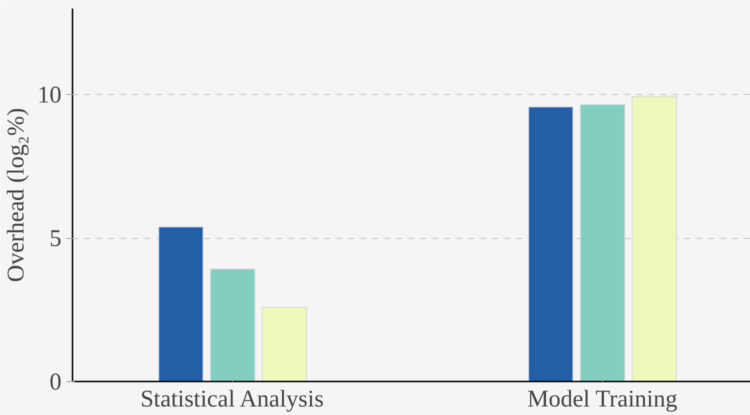 Image resolution: width=750 pixels, height=415 pixels. I want to click on x-tick-label: Statistical Analysis, so click(232, 399).